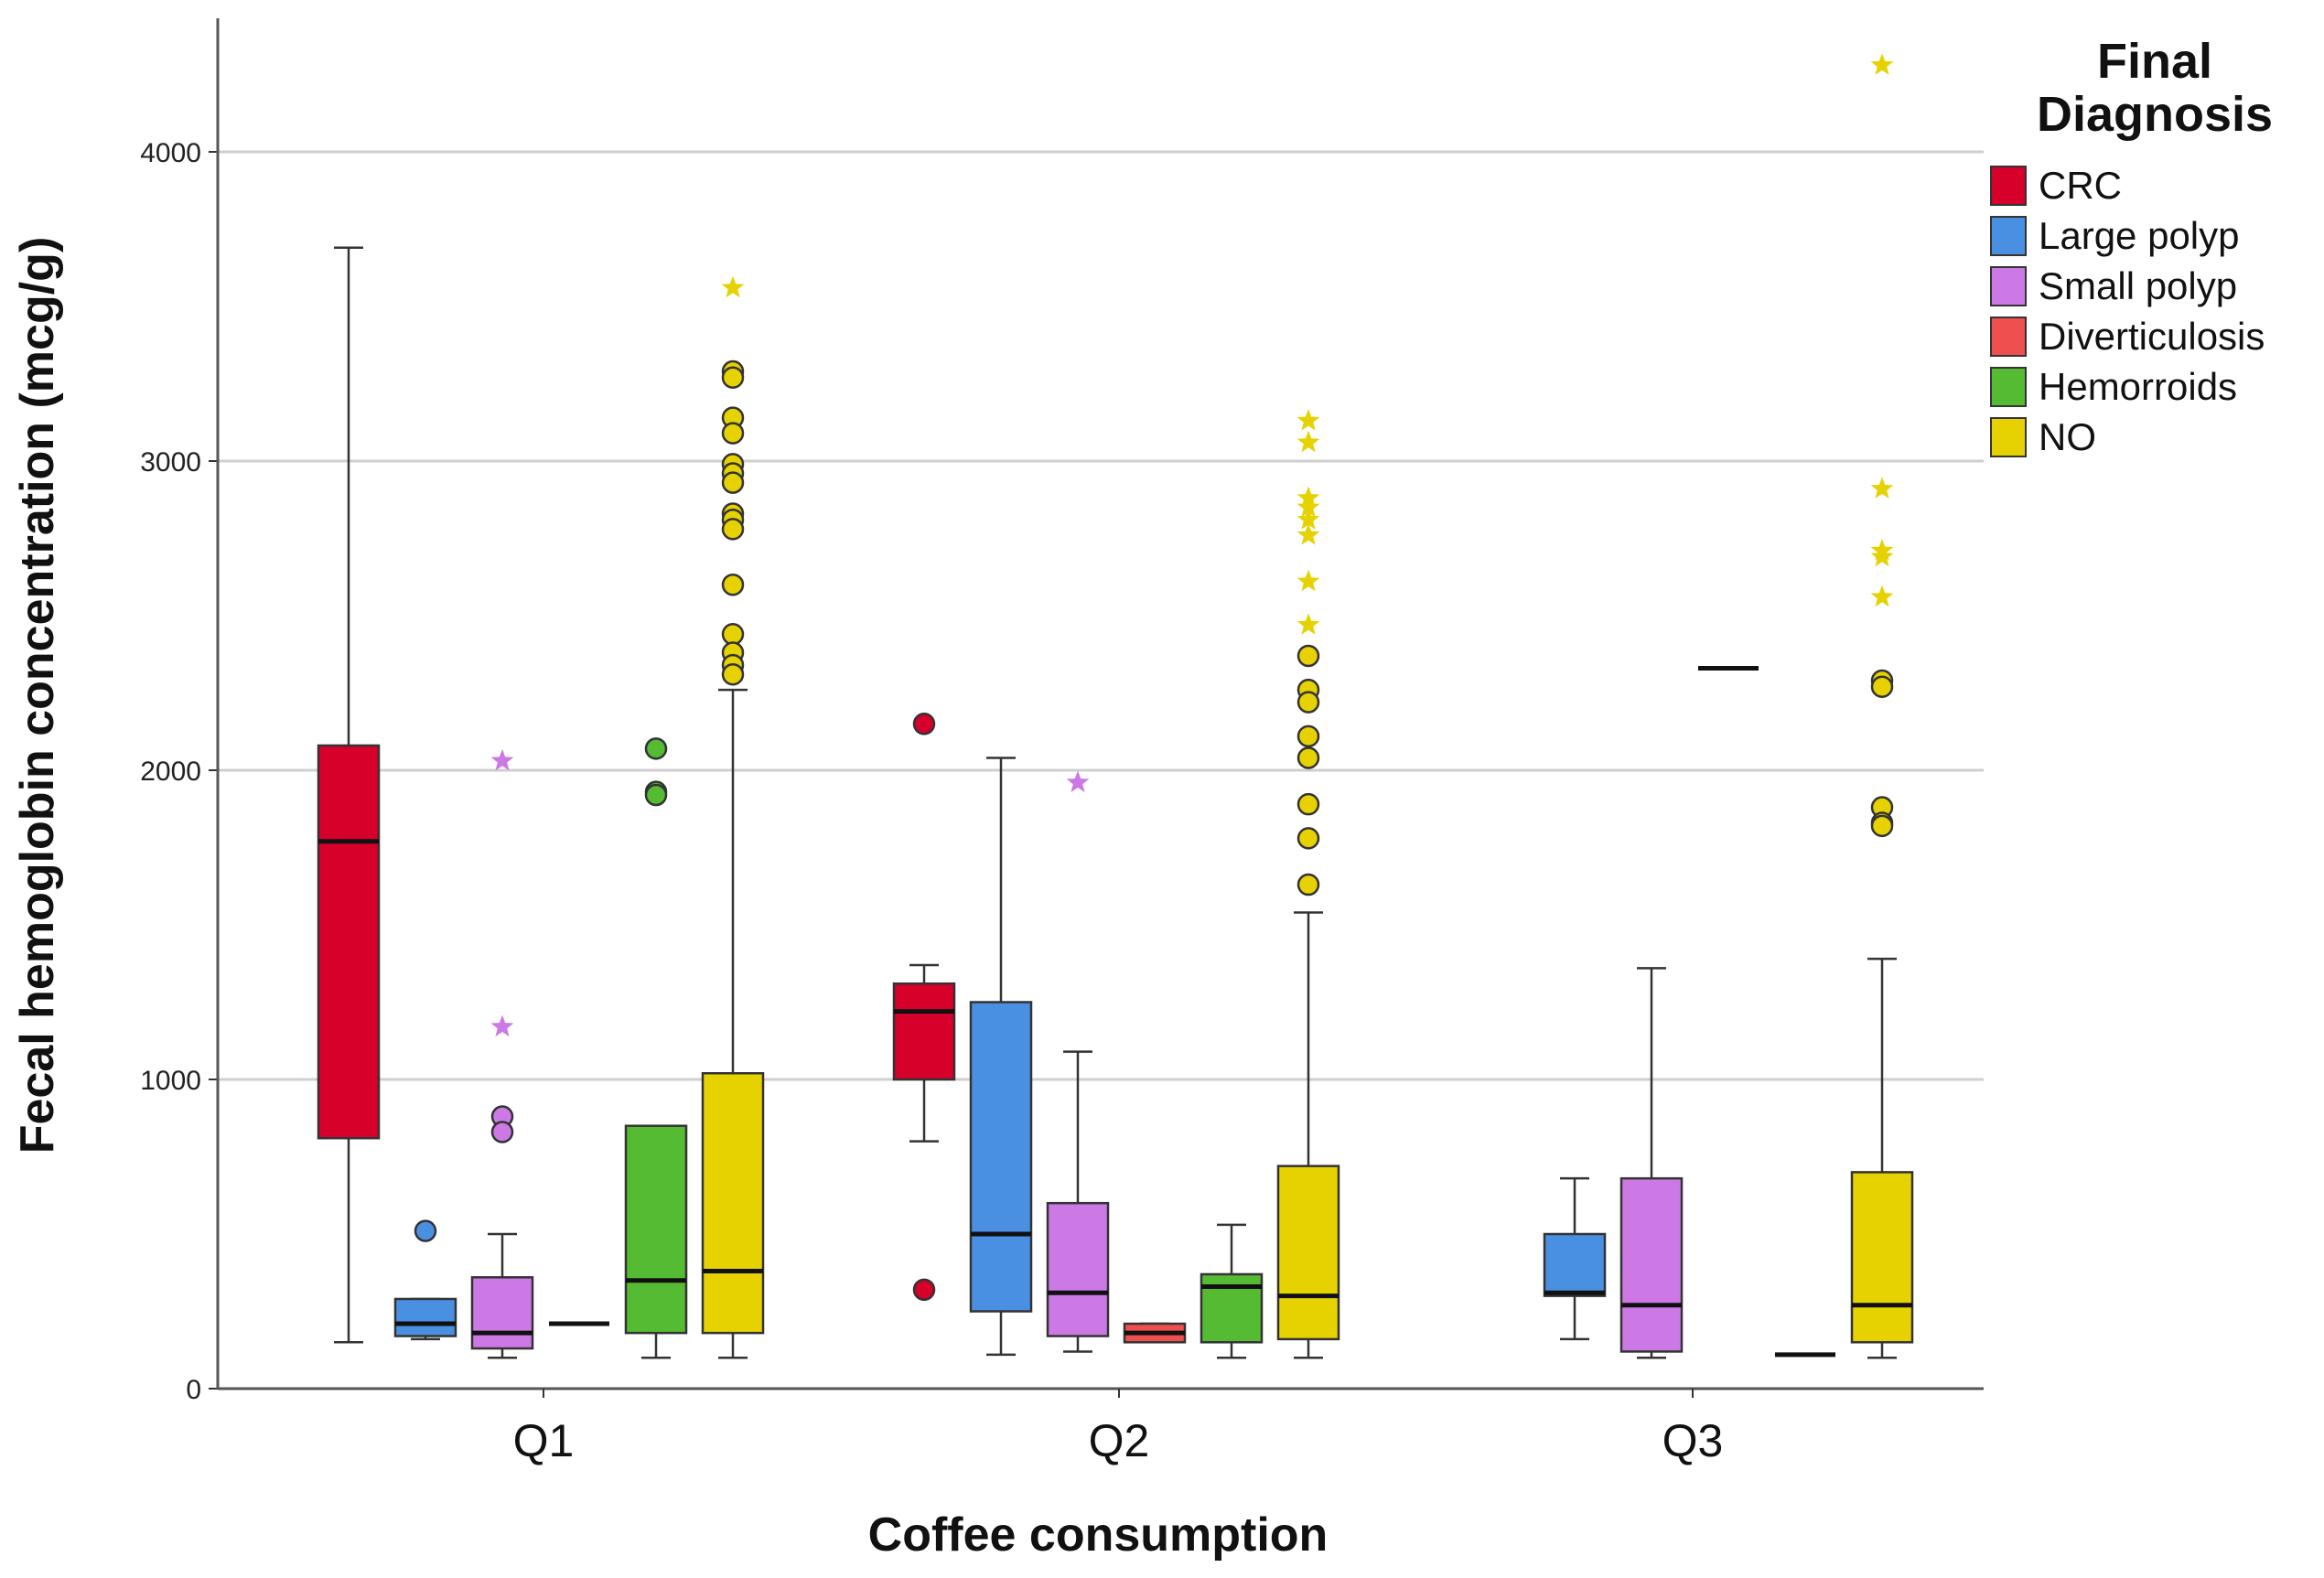 This screenshot has width=2324, height=1578. What do you see at coordinates (37, 695) in the screenshot?
I see `y-axis-title: Fecal hemoglobin concentration (mcg/g)` at bounding box center [37, 695].